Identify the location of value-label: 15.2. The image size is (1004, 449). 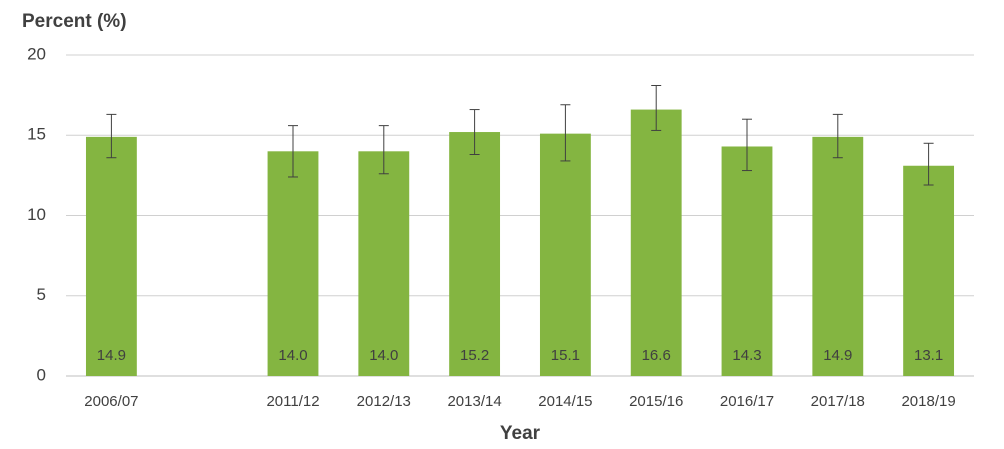
(474, 355).